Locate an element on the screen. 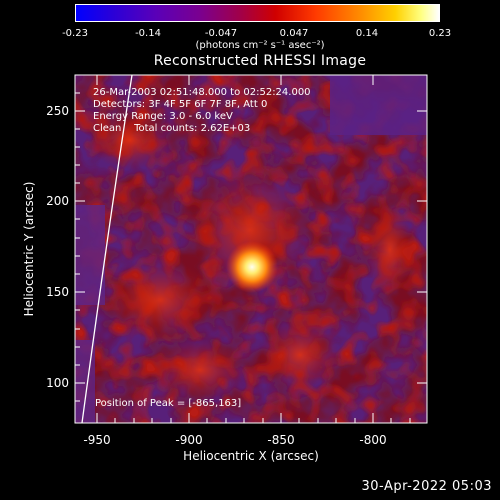 The width and height of the screenshot is (500, 500). x-tick-label: -950 is located at coordinates (96, 440).